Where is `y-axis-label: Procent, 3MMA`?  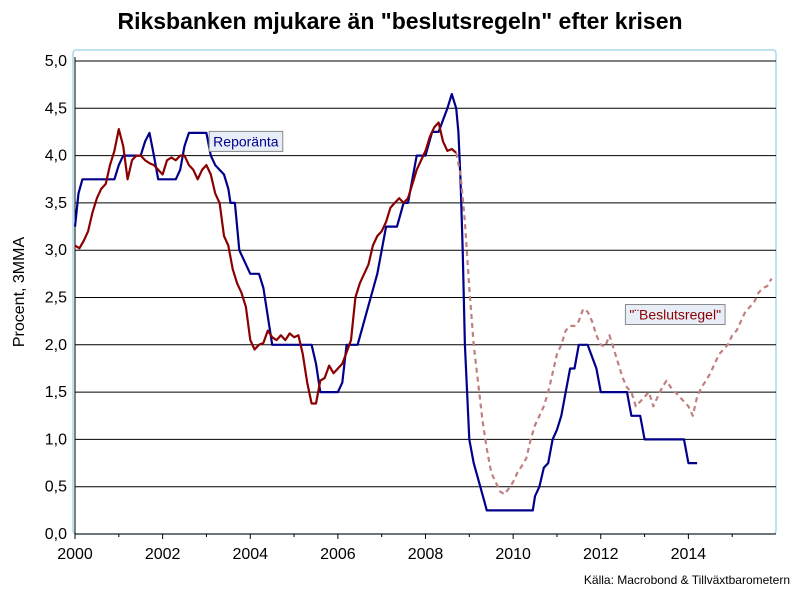 y-axis-label: Procent, 3MMA is located at coordinates (19, 292).